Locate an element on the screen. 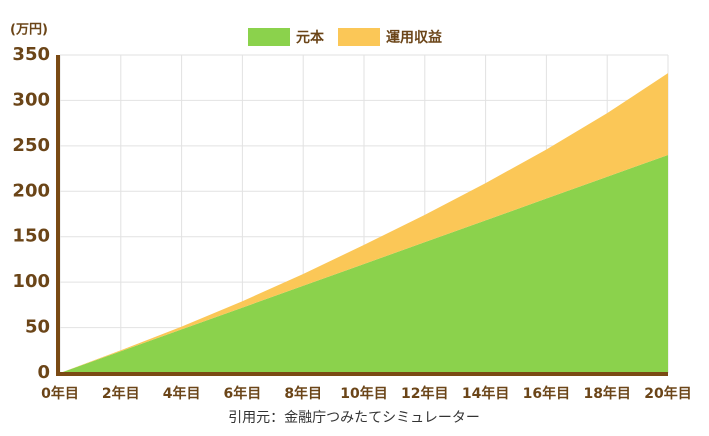  y-tick-label: 50 is located at coordinates (37, 327).